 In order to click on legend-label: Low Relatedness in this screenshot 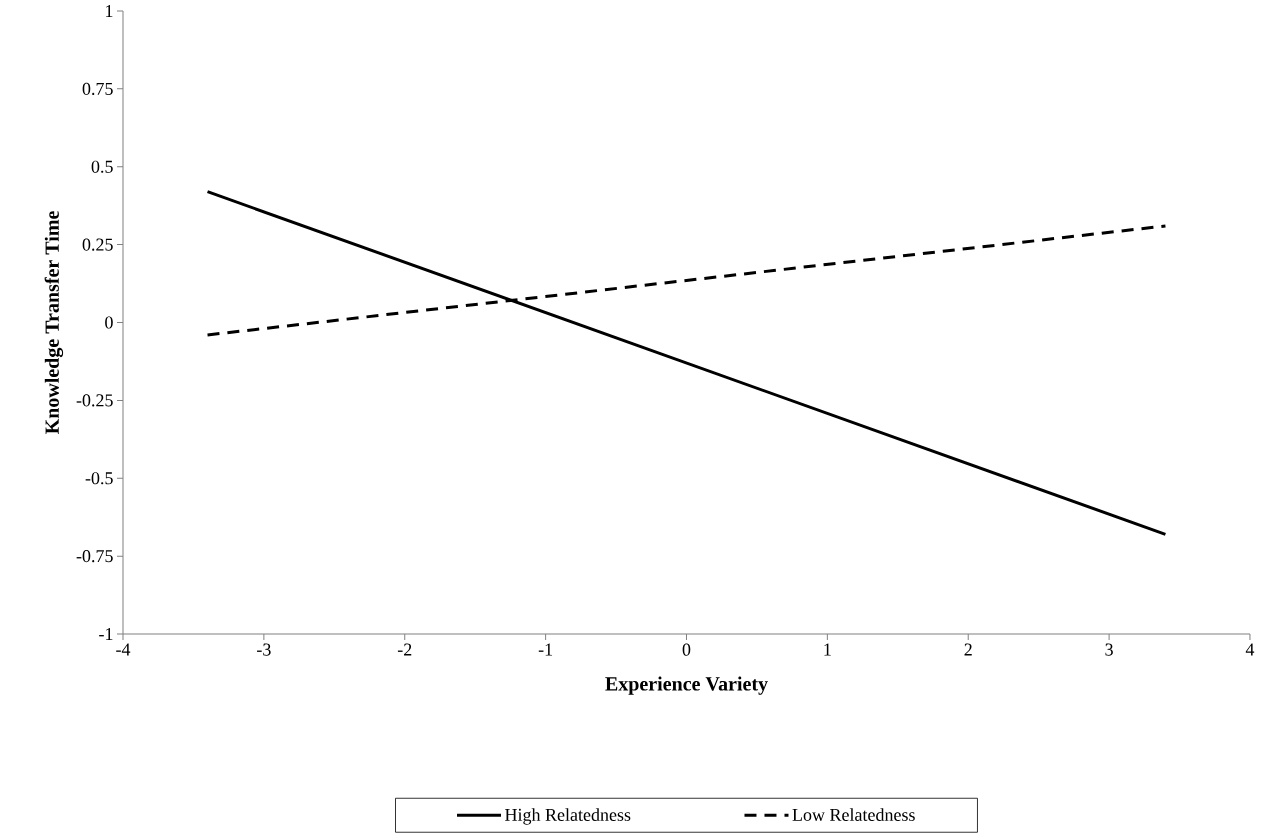, I will do `click(853, 814)`.